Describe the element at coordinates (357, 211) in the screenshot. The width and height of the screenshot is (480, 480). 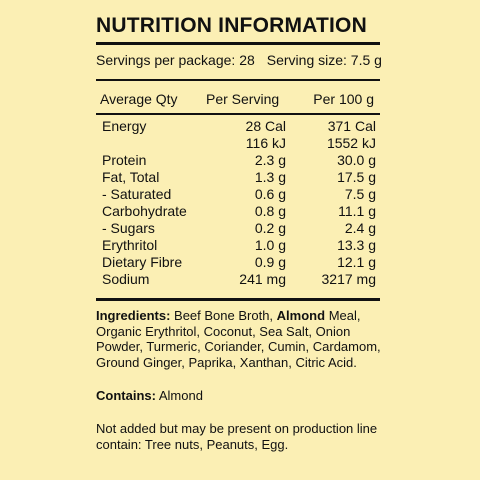
I see `per-100g-value: 11.1 g` at that location.